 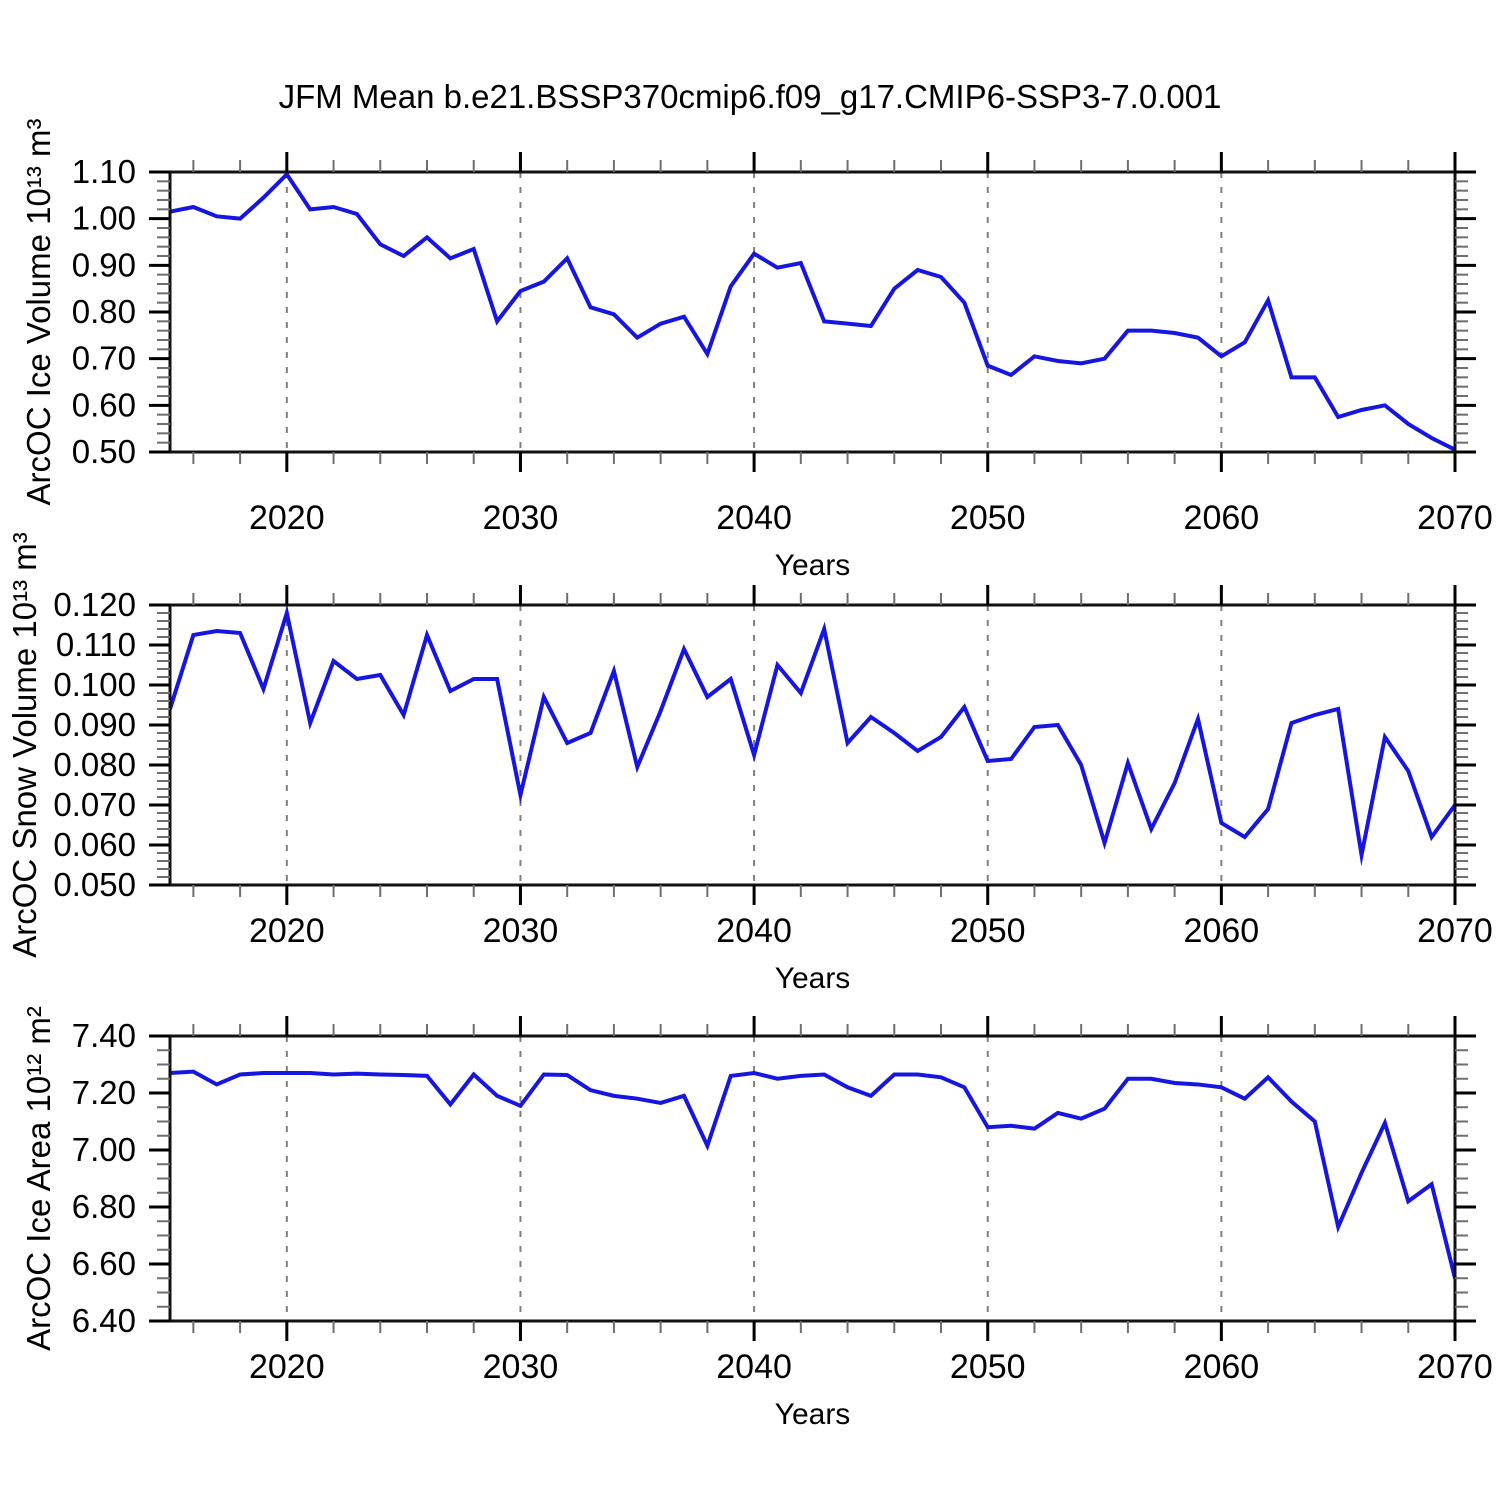 What do you see at coordinates (104, 1206) in the screenshot?
I see `y-tick-label: 6.80` at bounding box center [104, 1206].